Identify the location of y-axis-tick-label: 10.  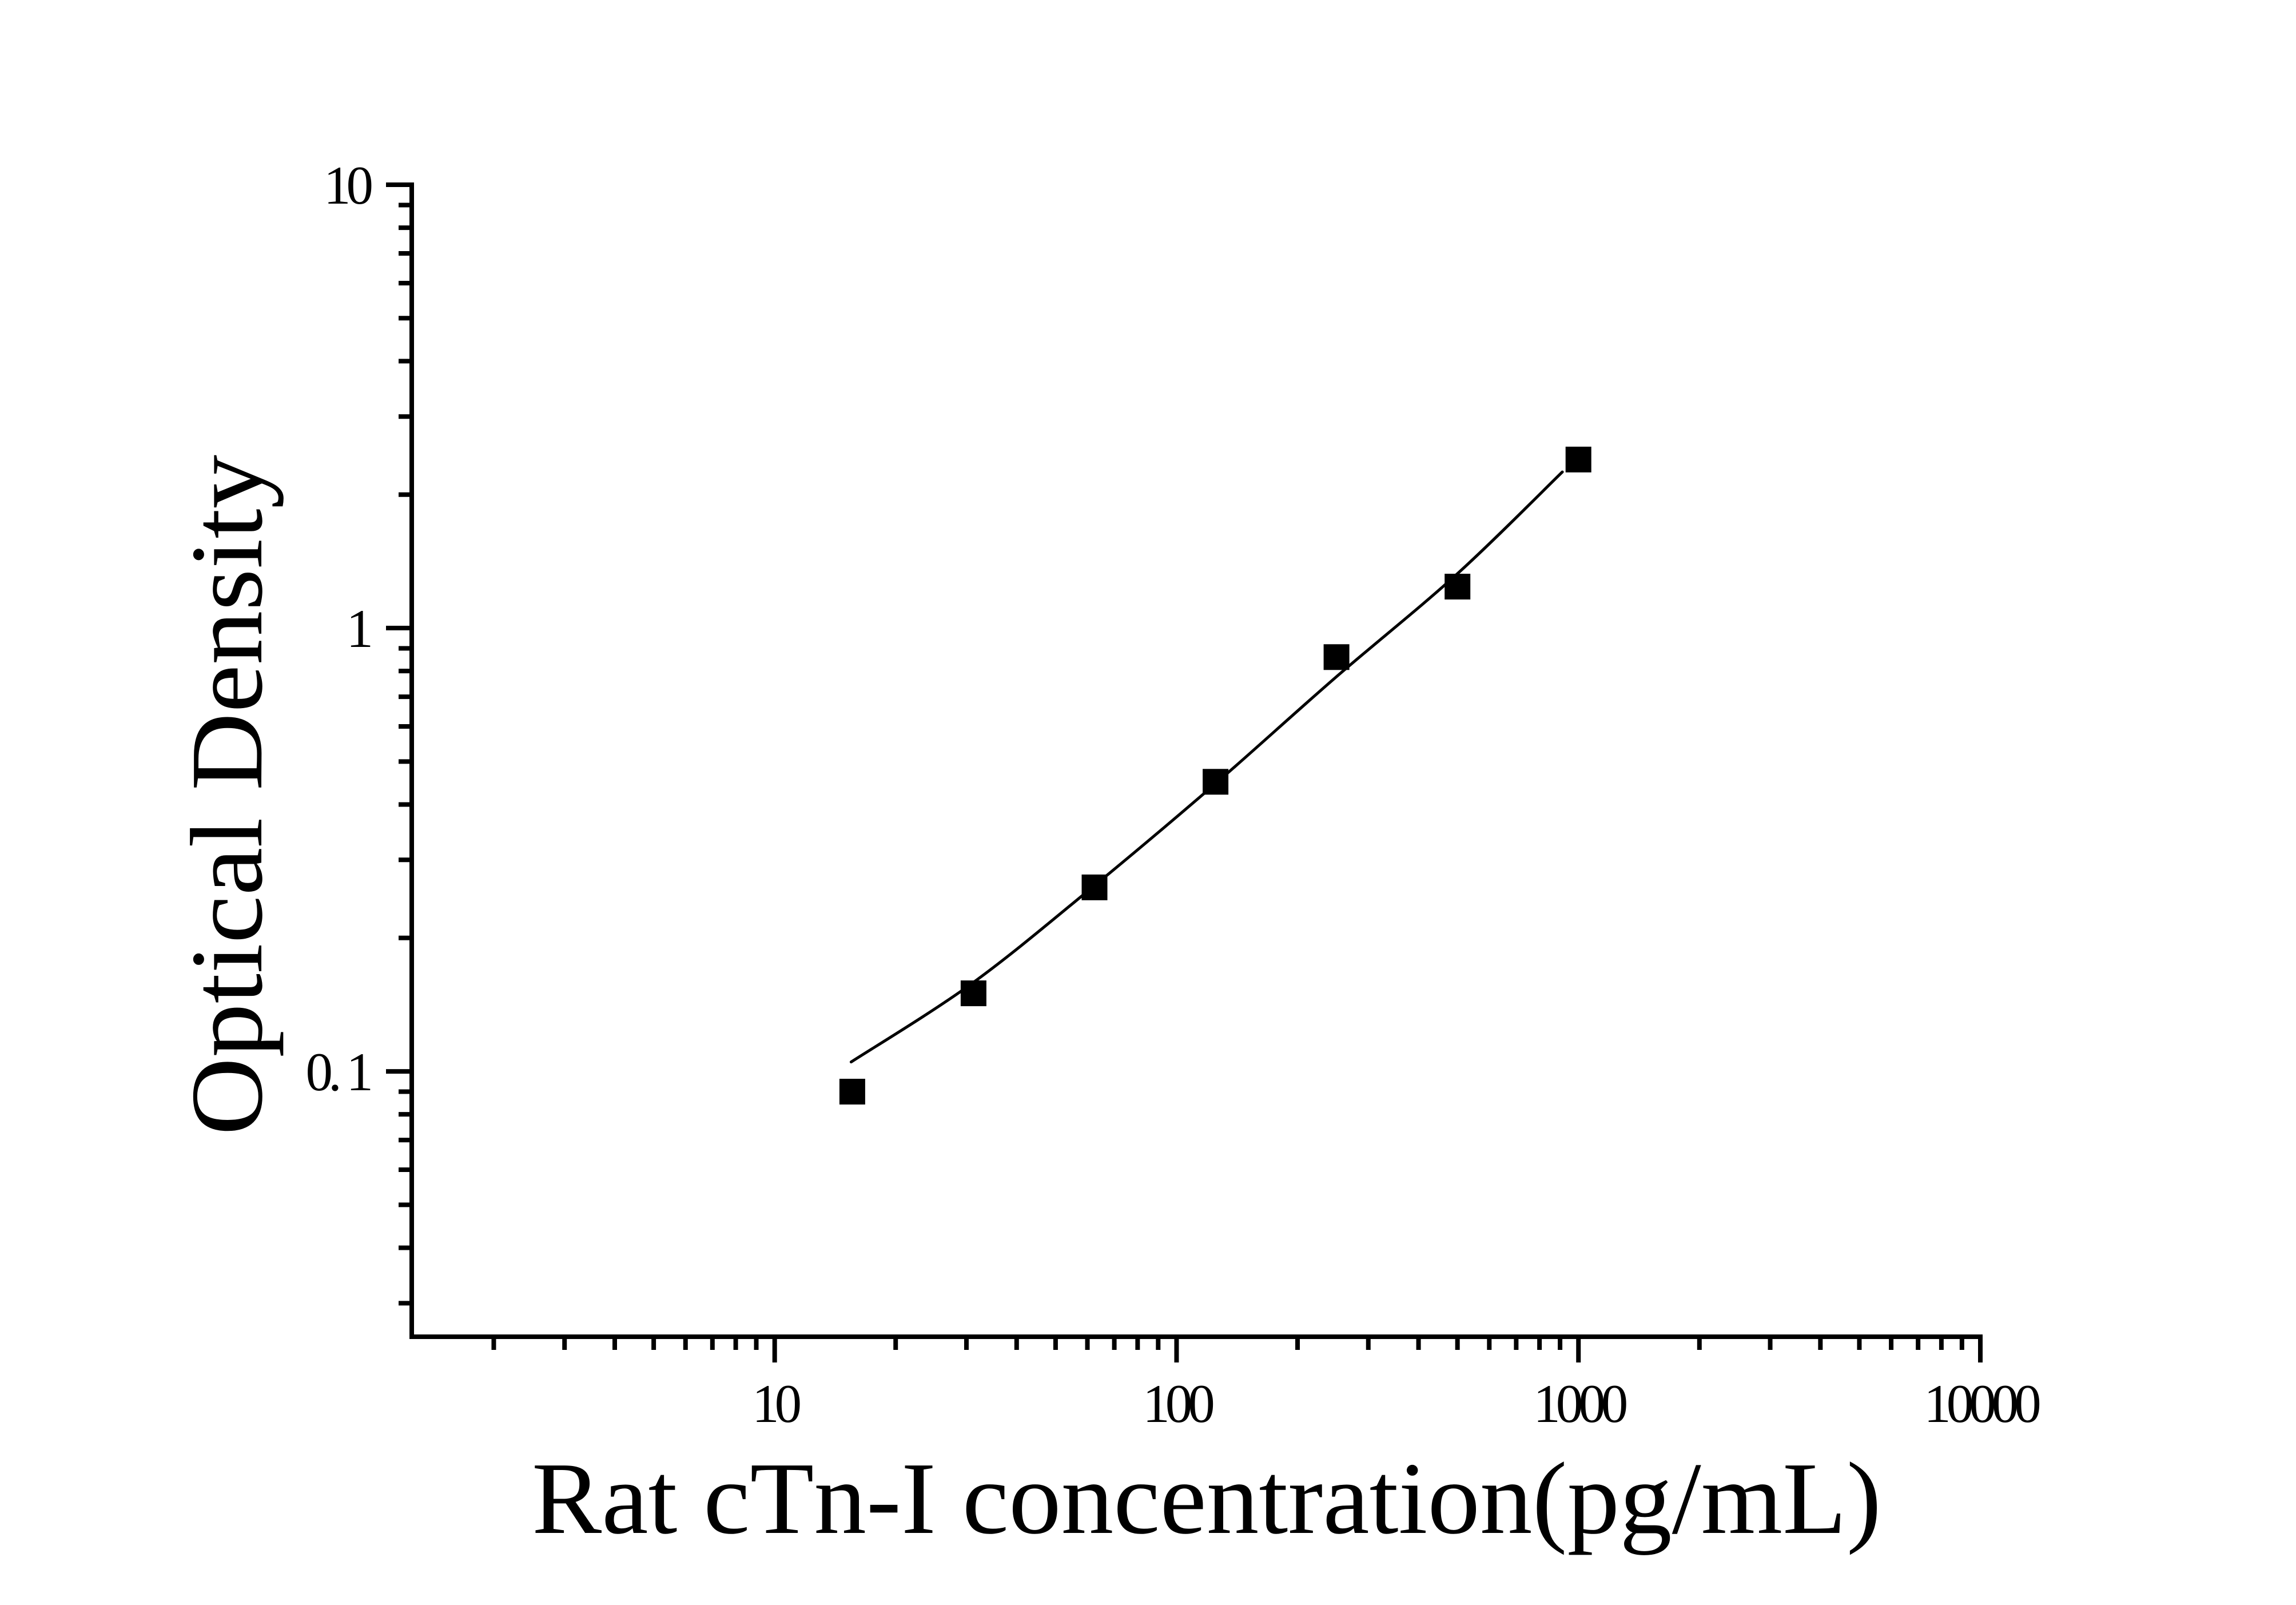
(348, 185).